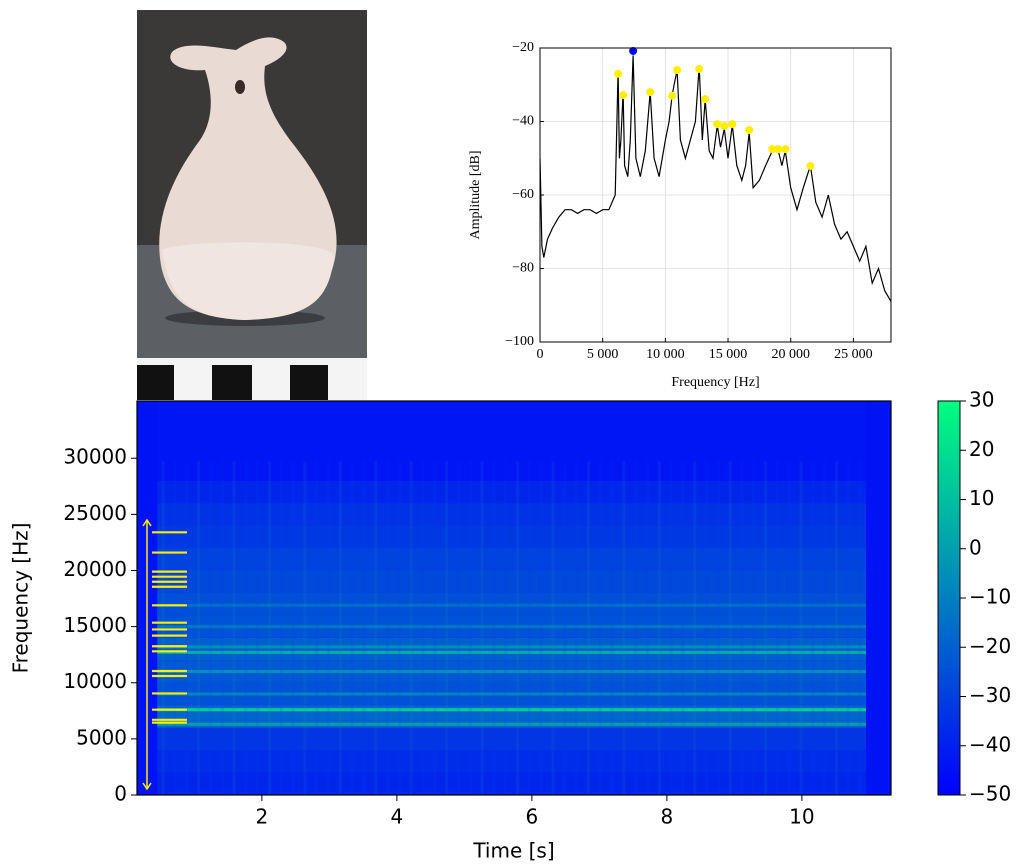  I want to click on colorbar-tick-label: −30, so click(990, 695).